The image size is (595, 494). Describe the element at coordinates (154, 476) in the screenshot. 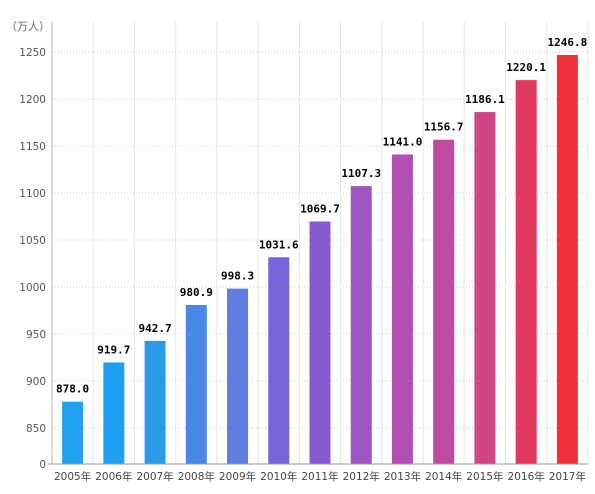

I see `x-tick-label: 2007年` at that location.